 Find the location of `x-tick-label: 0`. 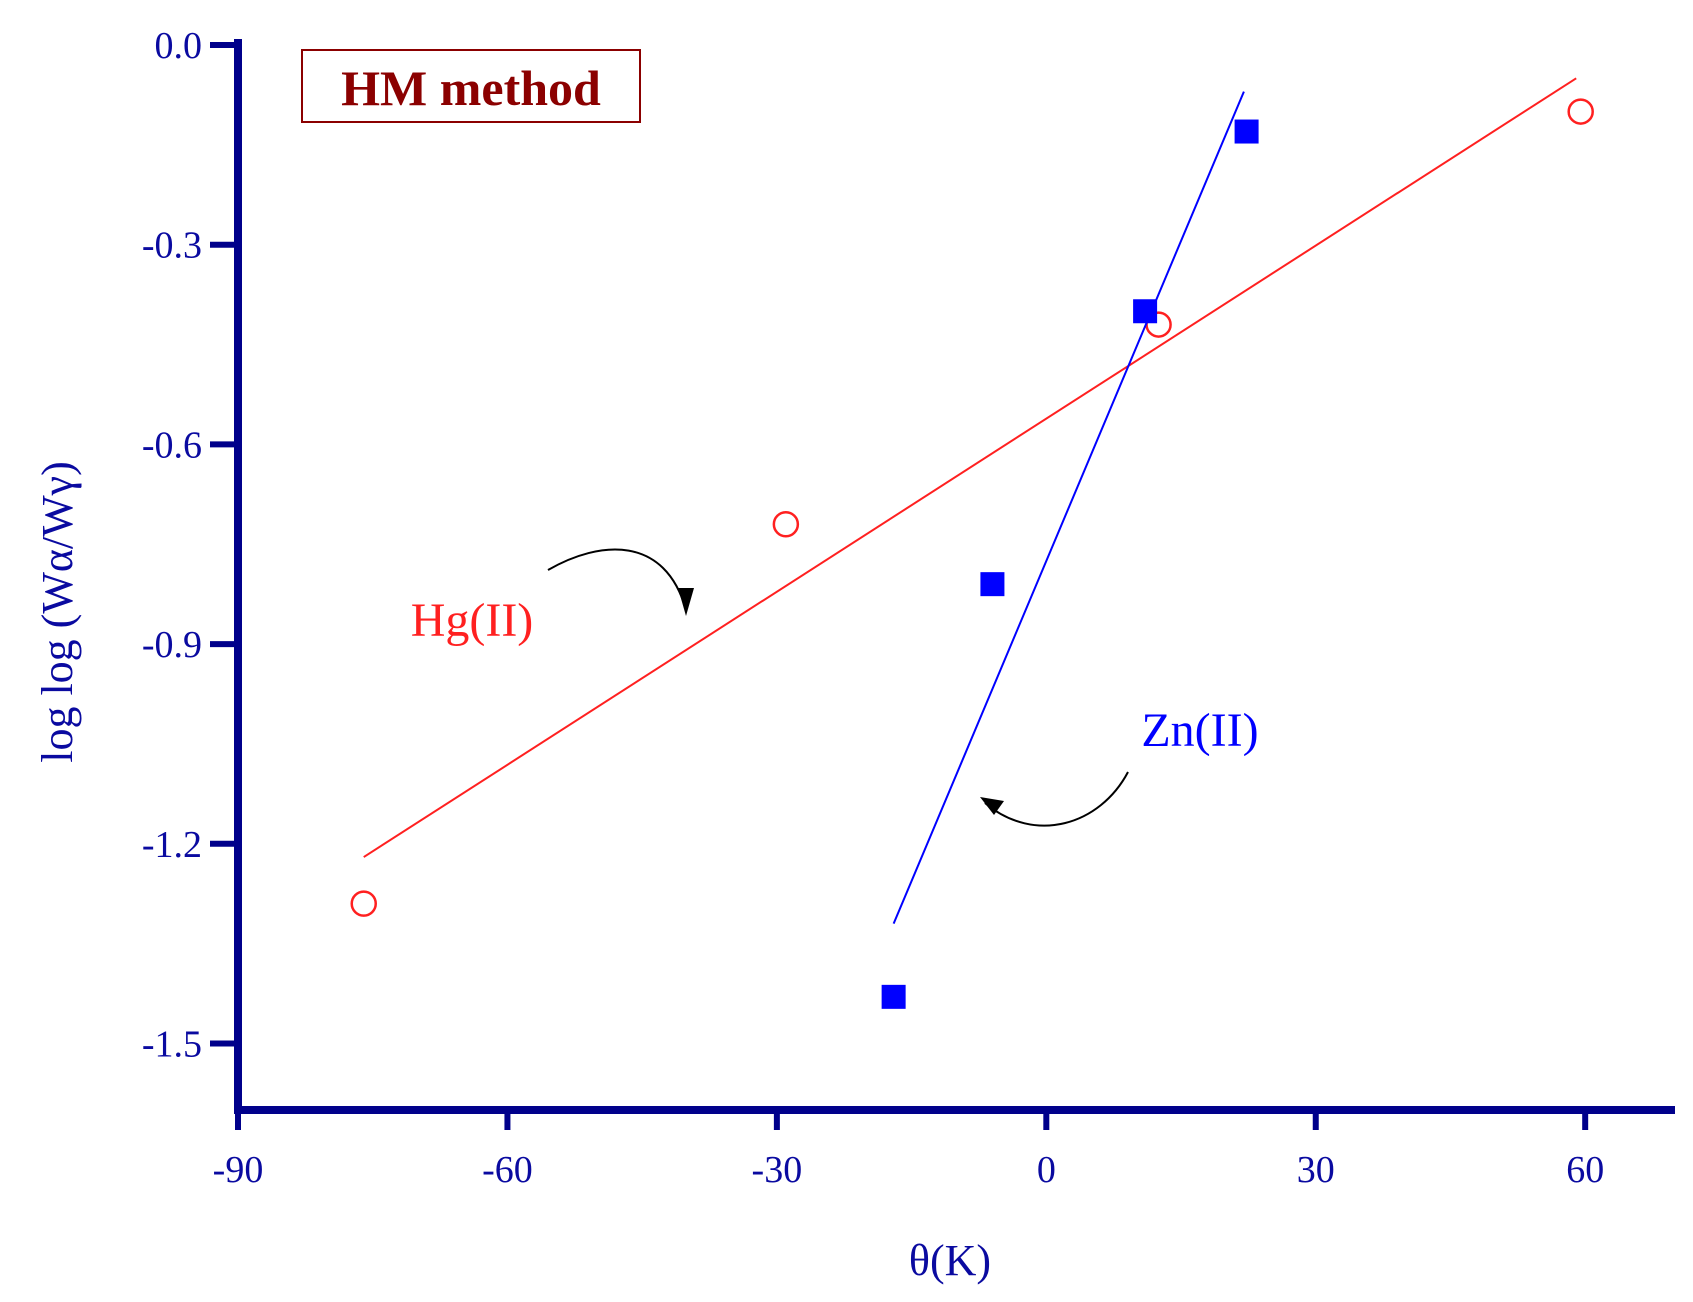

x-tick-label: 0 is located at coordinates (1046, 1170).